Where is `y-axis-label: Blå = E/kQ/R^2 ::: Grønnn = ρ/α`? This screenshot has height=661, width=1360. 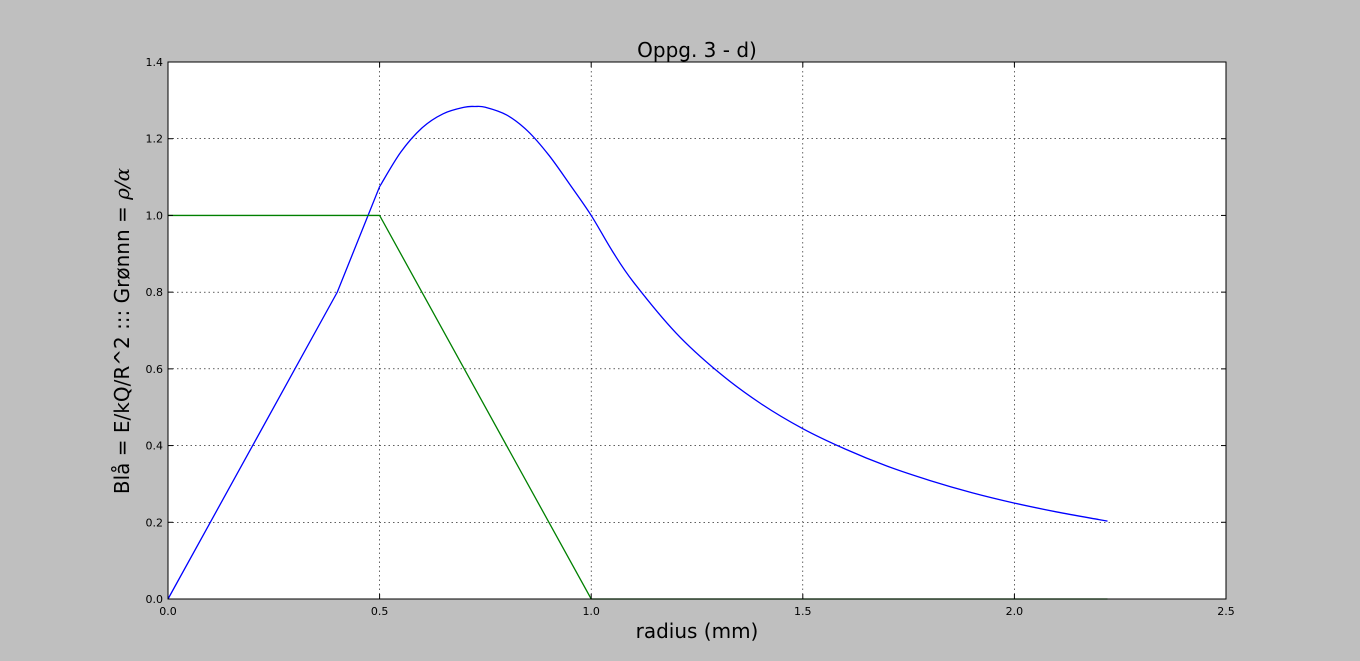
y-axis-label: Blå = E/kQ/R^2 ::: Grønnn = ρ/α is located at coordinates (122, 330).